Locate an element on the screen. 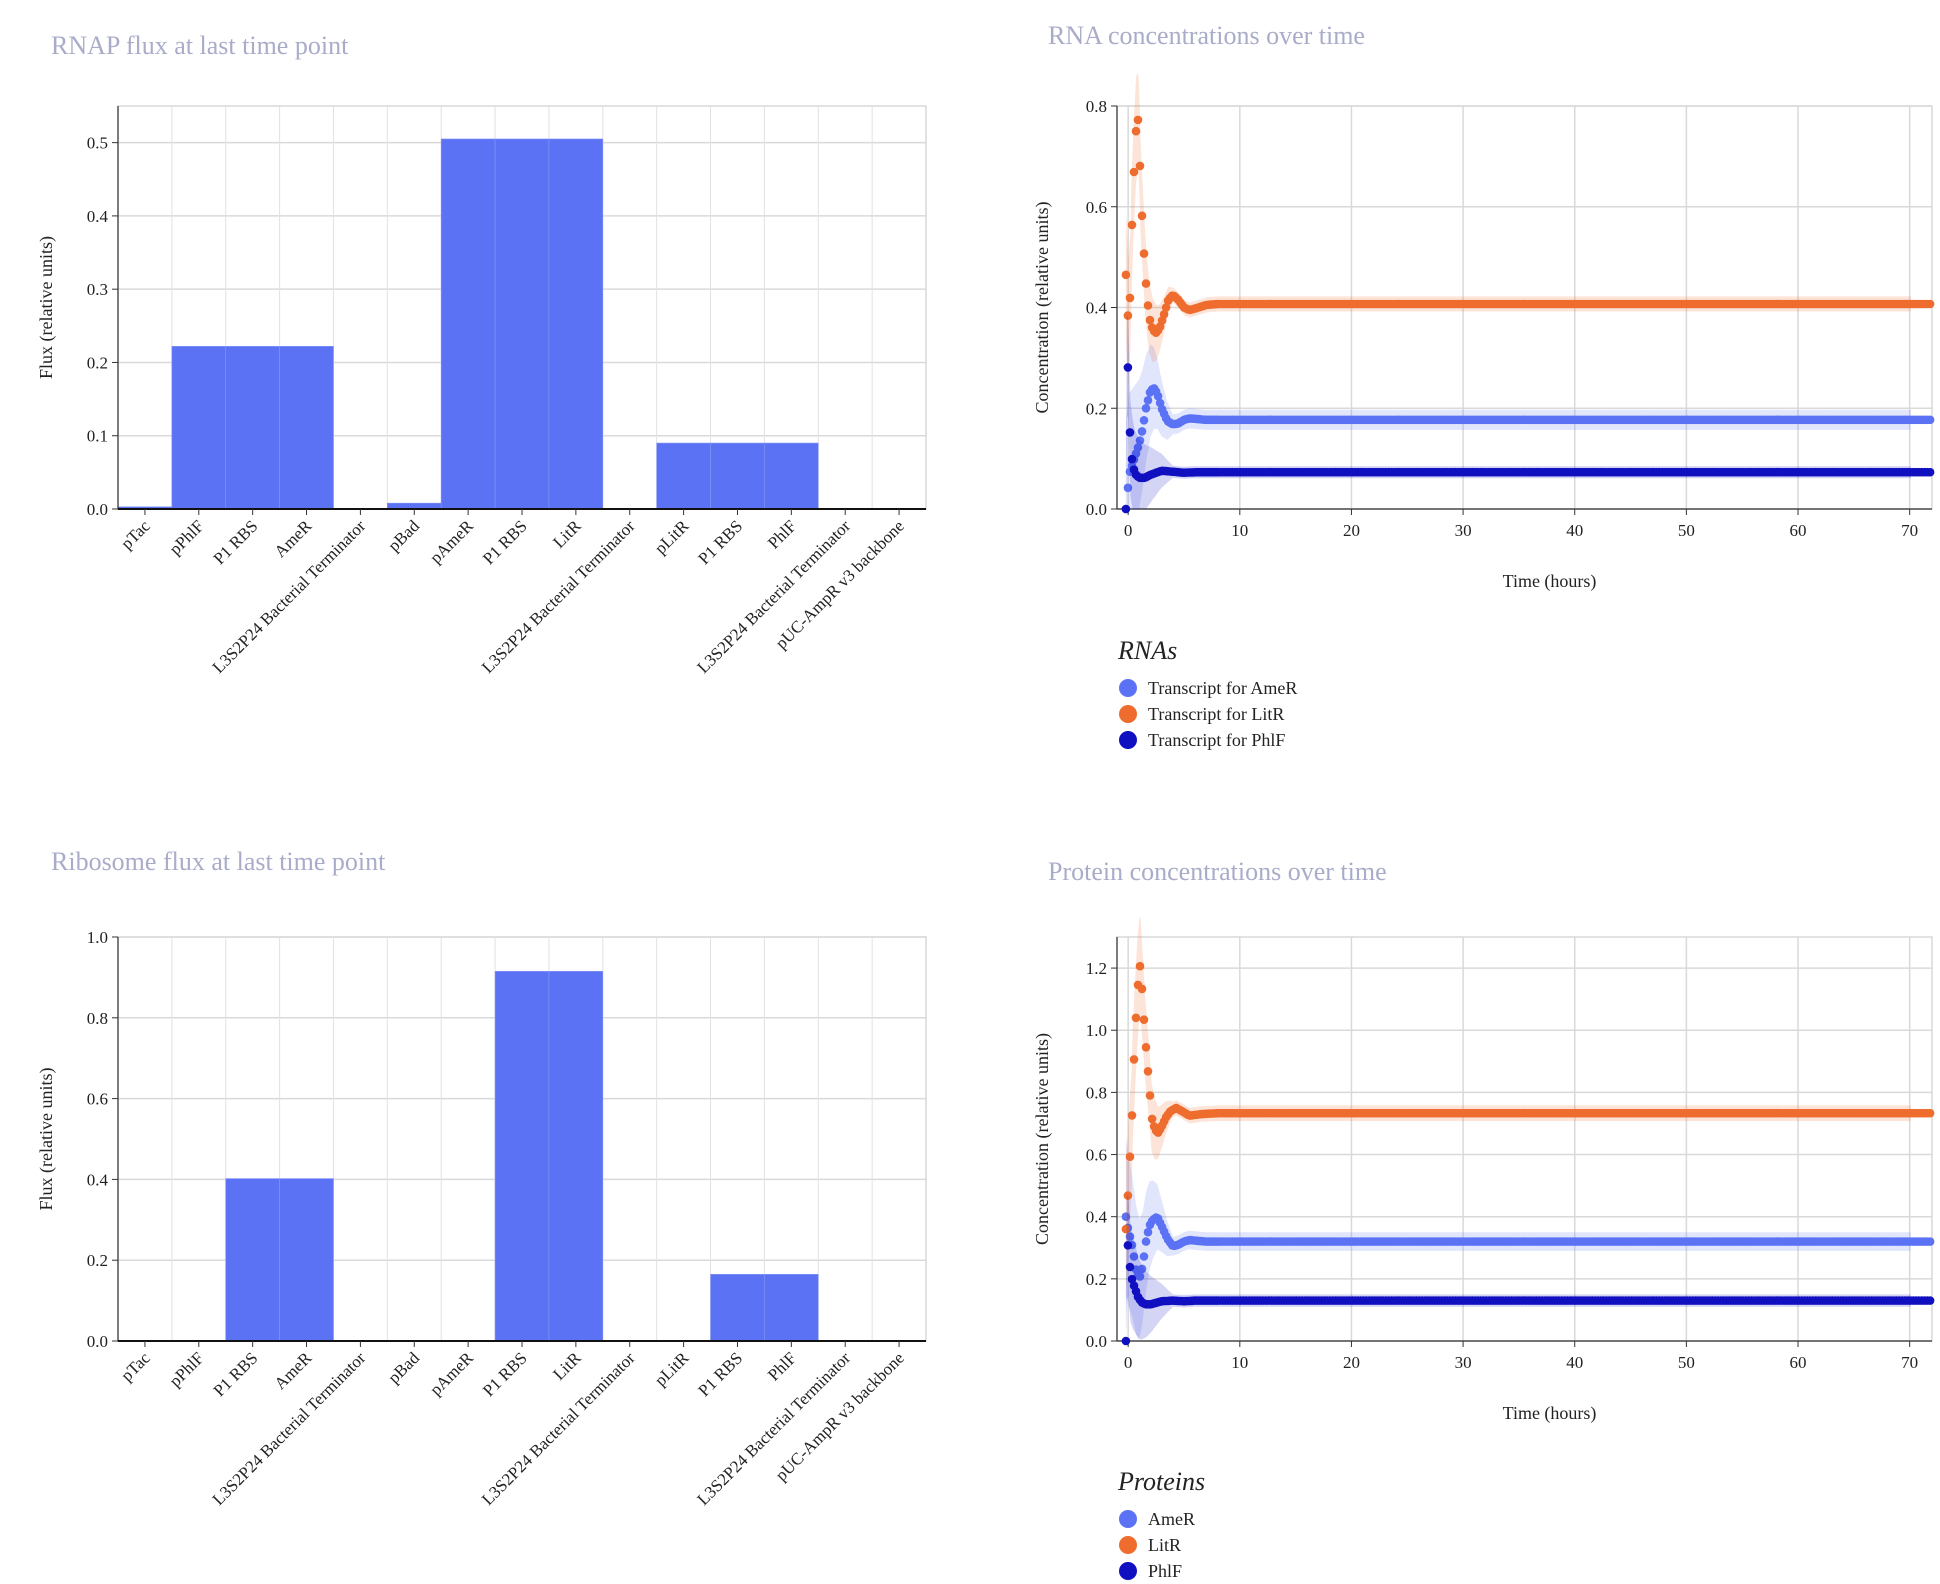  rnap-category-label: pAmeR is located at coordinates (451, 541).